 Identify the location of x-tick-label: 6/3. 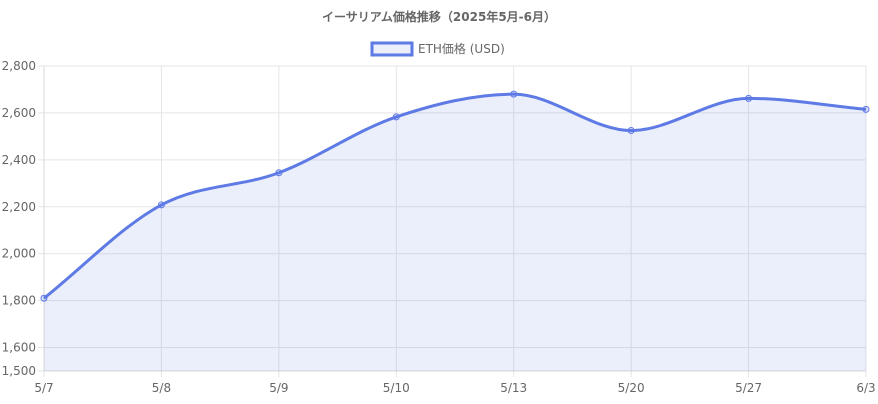
(865, 388).